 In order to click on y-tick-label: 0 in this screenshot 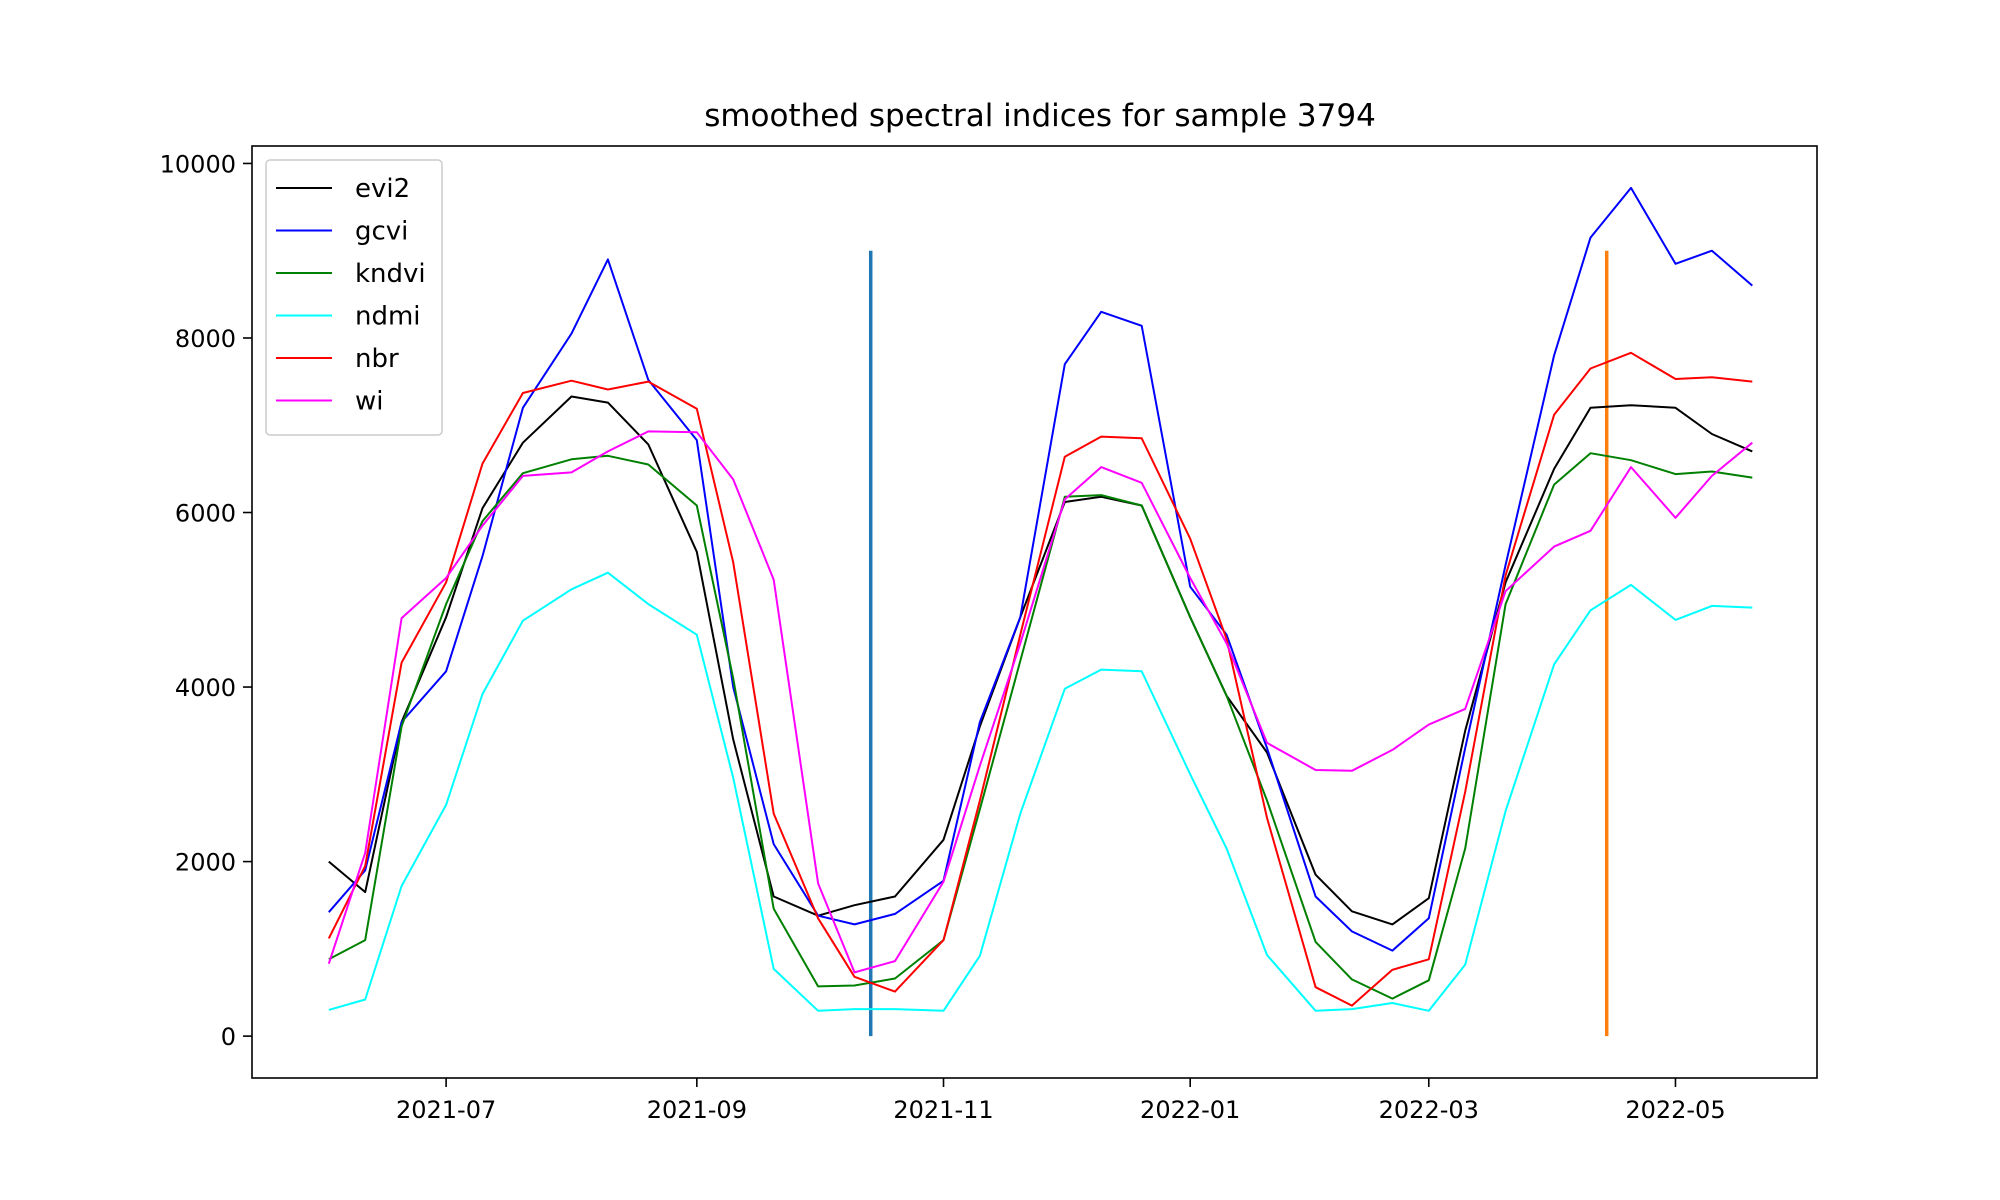, I will do `click(228, 1037)`.